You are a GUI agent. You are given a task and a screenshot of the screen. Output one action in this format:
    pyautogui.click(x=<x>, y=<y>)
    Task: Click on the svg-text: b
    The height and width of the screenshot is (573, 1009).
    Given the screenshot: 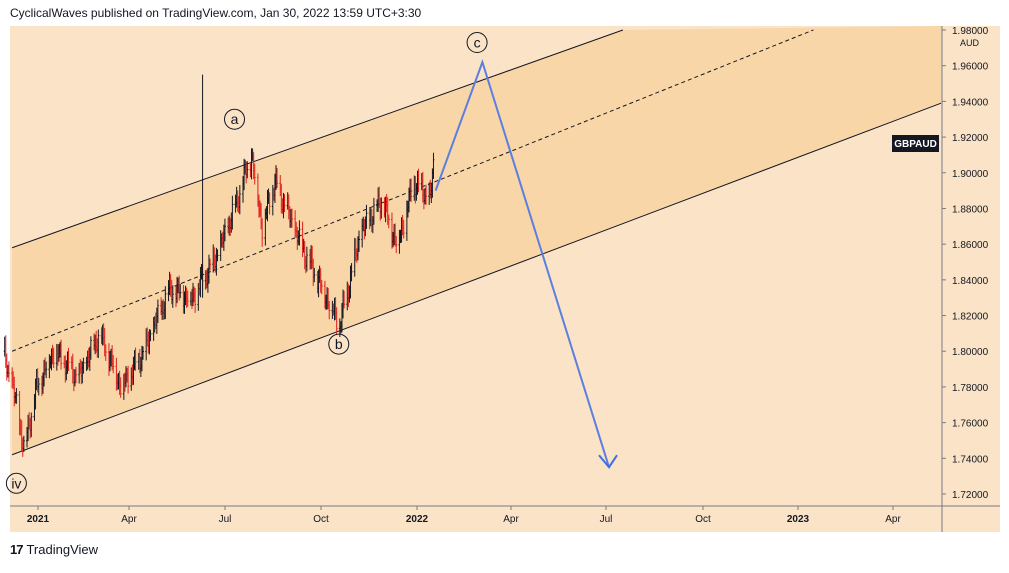 What is the action you would take?
    pyautogui.click(x=339, y=344)
    